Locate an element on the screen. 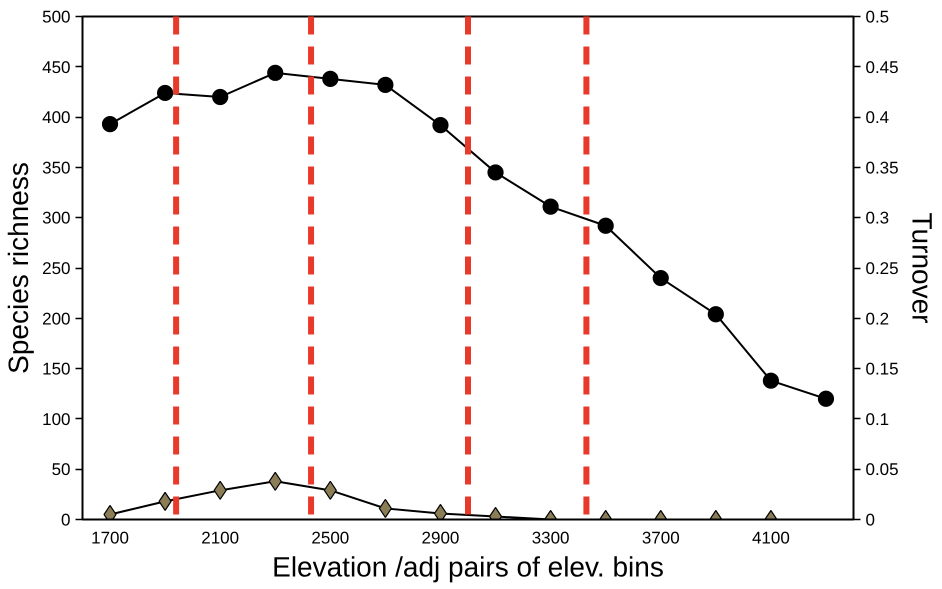 The height and width of the screenshot is (589, 942). y-axis-title: Species richness is located at coordinates (18, 268).